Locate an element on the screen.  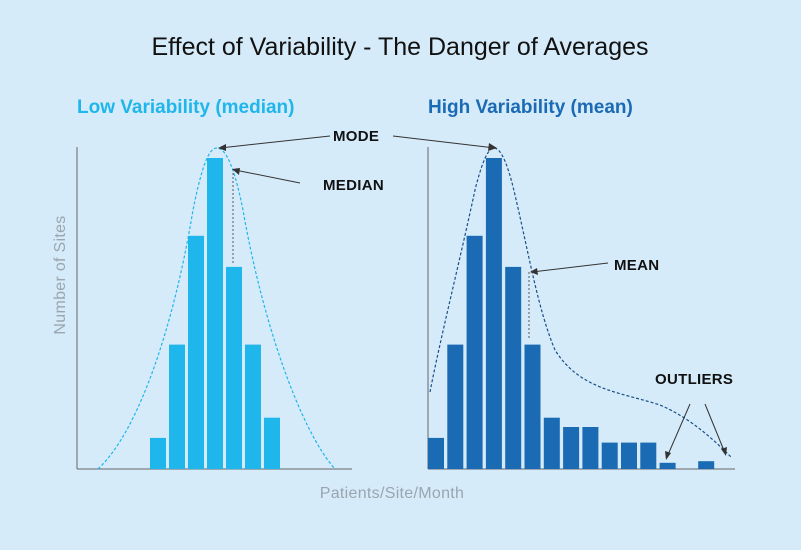
median-arrow is located at coordinates (267, 176).